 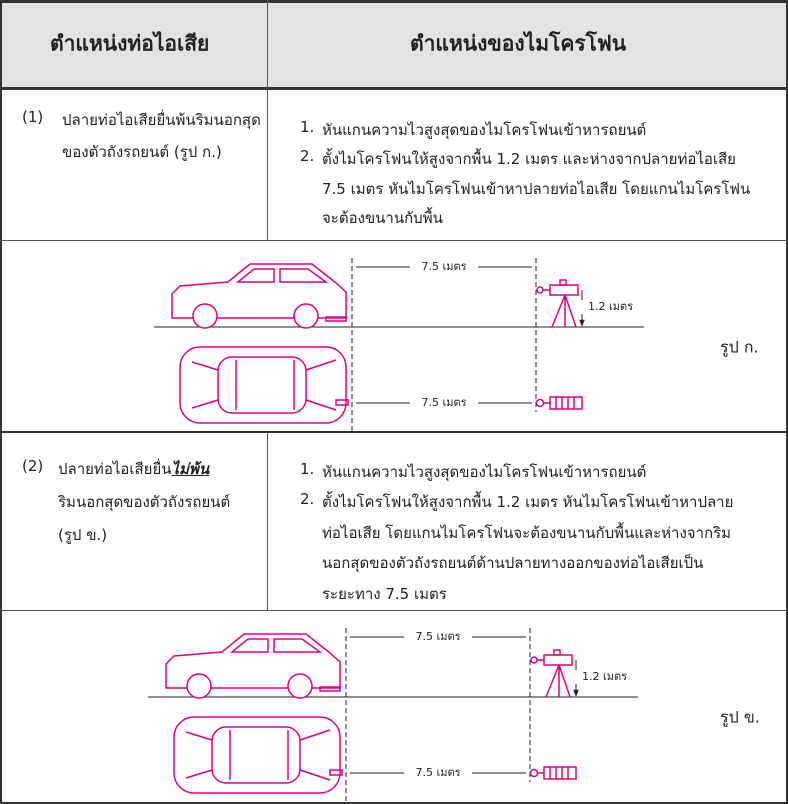 I want to click on line: ปลายท่อไอเสียยื่นไม่พ้น, so click(x=133, y=469).